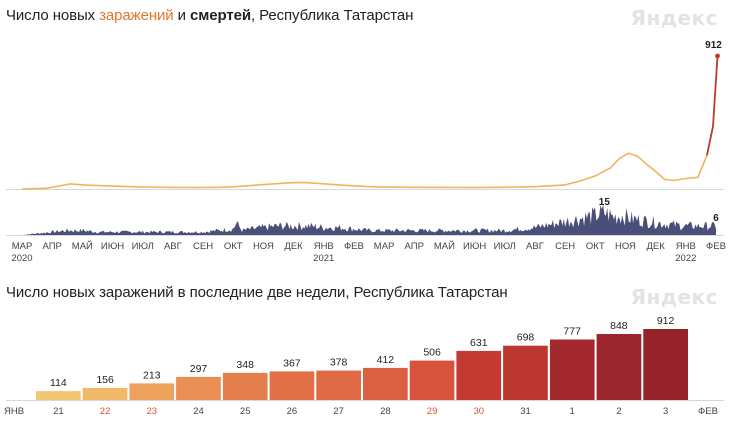  What do you see at coordinates (525, 411) in the screenshot?
I see `bar-category-label: 31` at bounding box center [525, 411].